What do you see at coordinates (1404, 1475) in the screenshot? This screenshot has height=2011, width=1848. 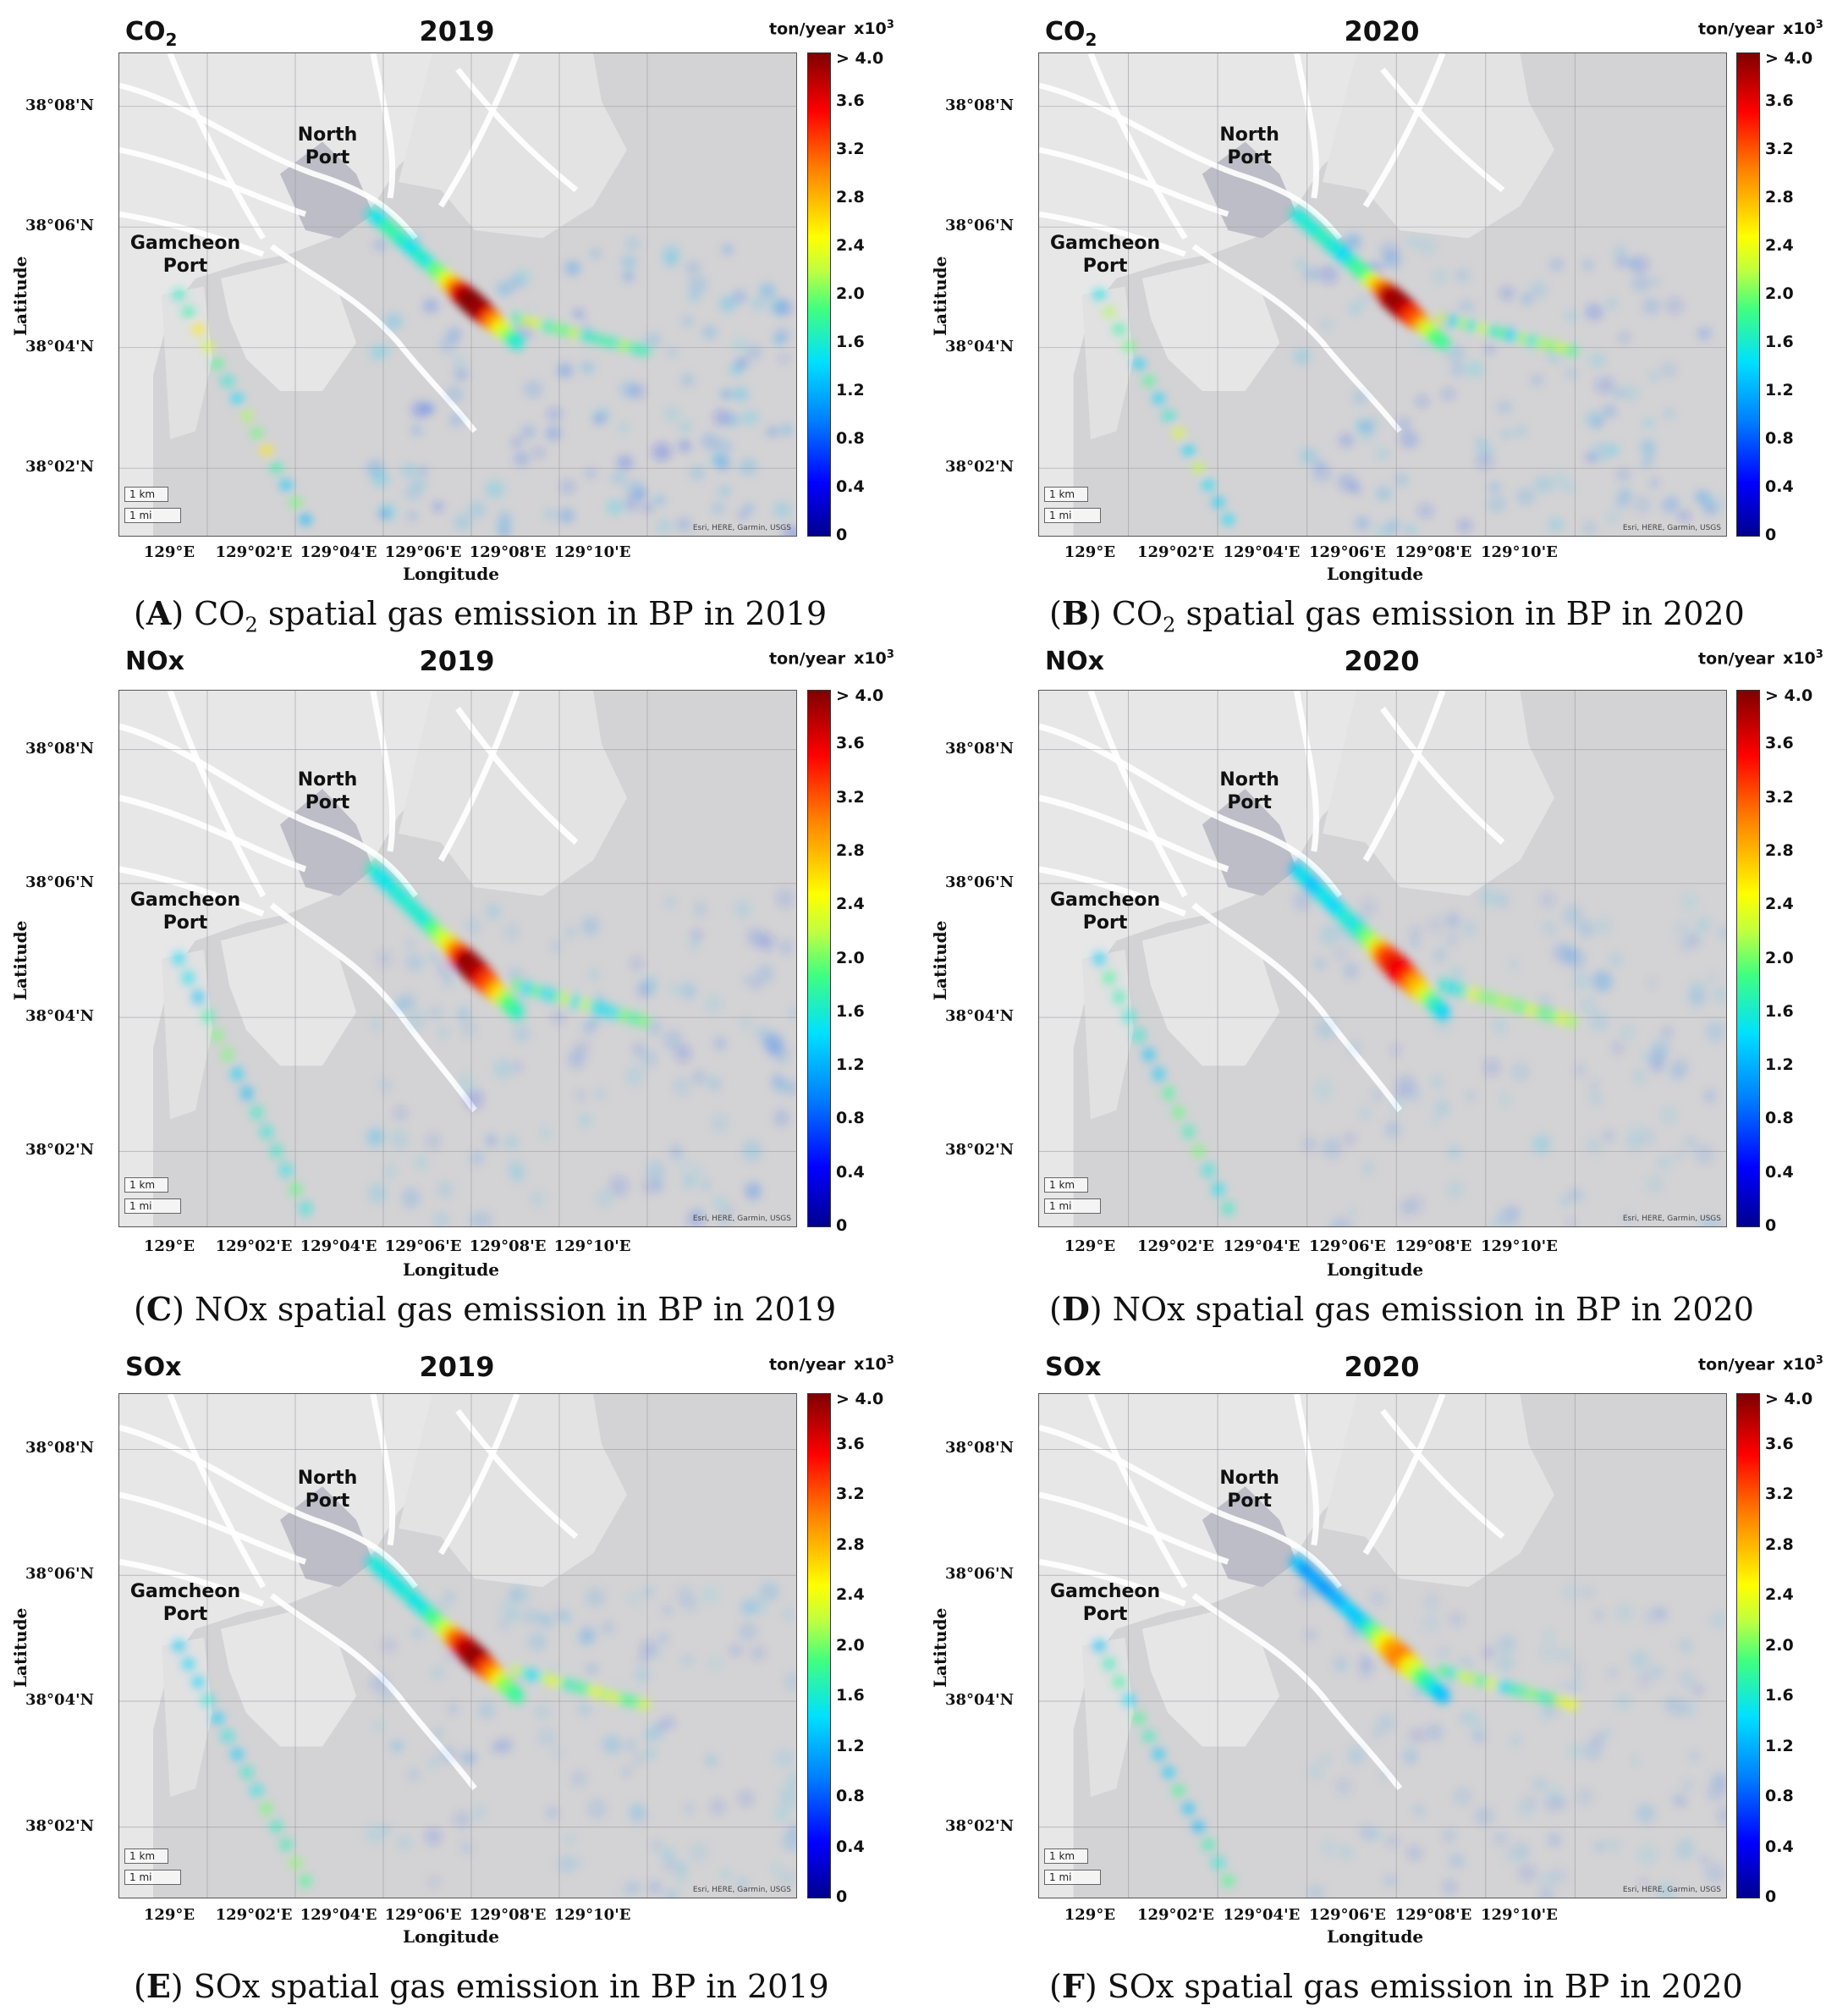 I see `road` at bounding box center [1404, 1475].